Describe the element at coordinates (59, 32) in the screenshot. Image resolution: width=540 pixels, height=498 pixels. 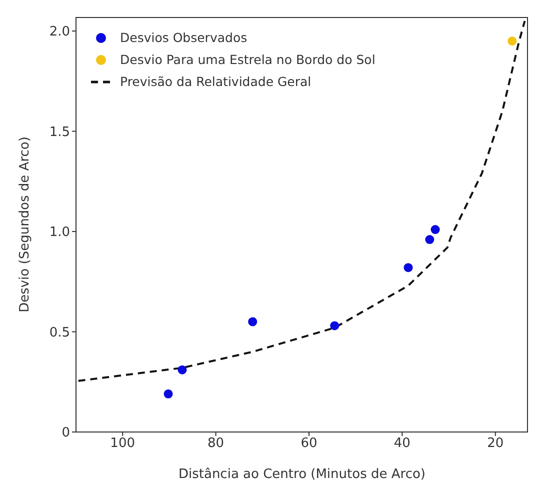
I see `y-tick-label: 2.0` at that location.